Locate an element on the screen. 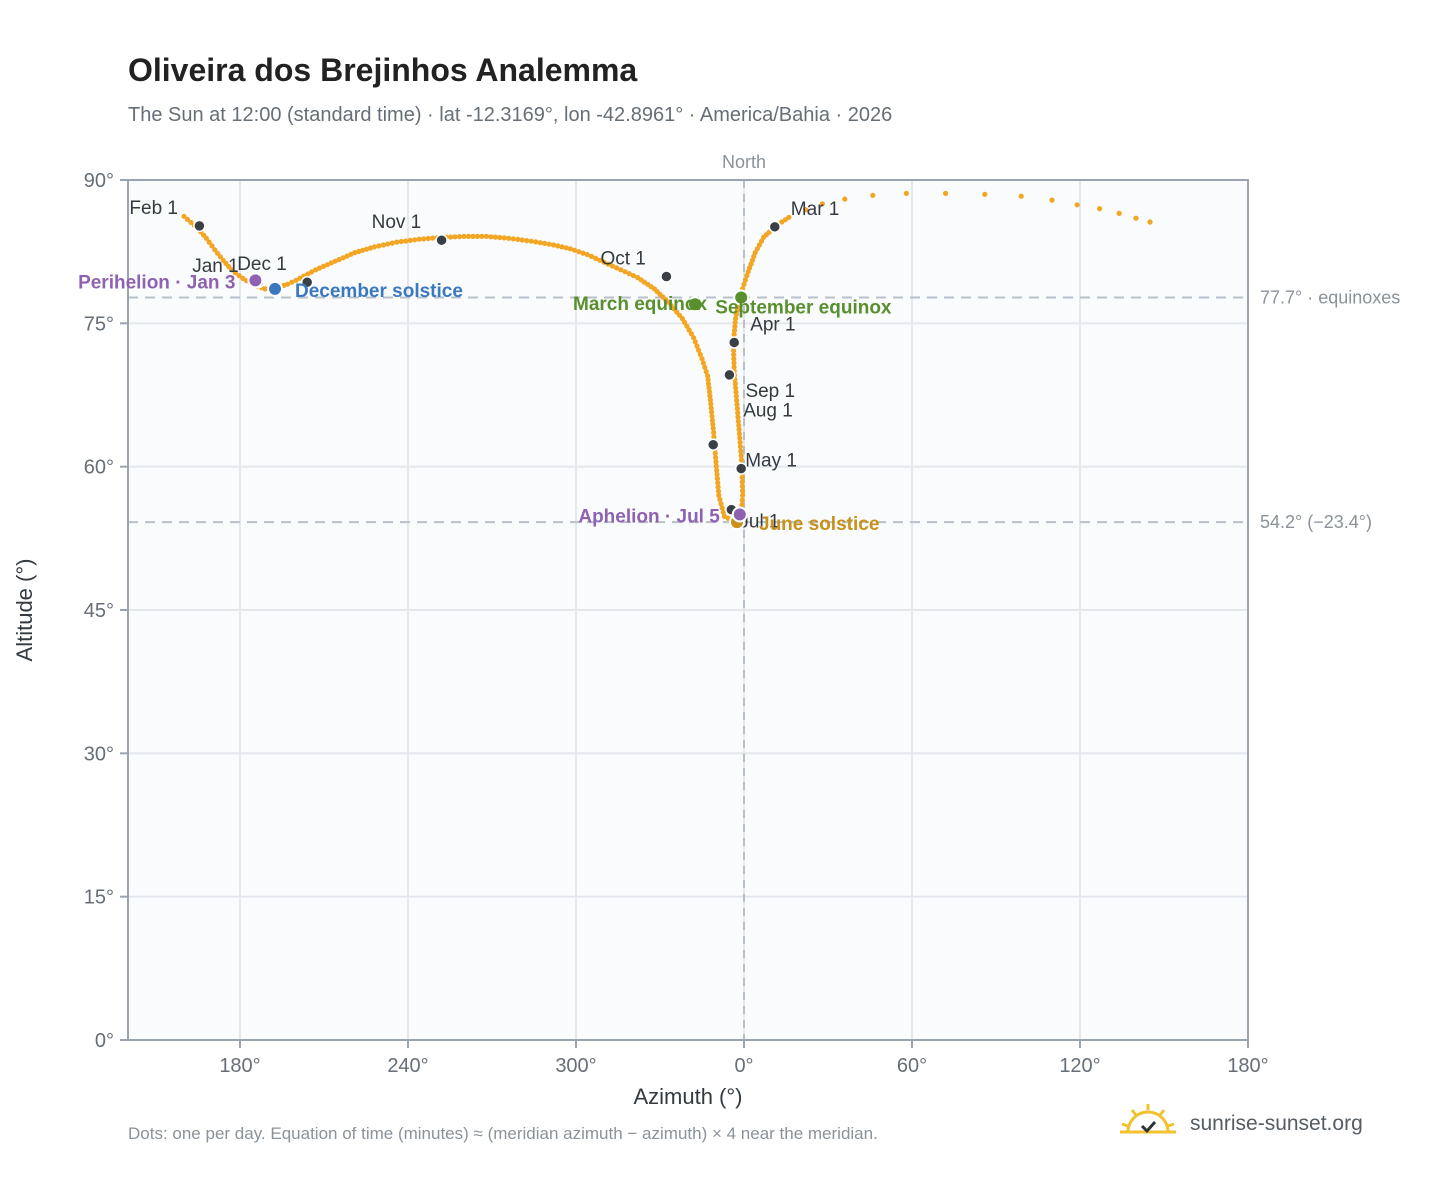  event-marker-label: Perihelion · Jan 3 is located at coordinates (156, 282).